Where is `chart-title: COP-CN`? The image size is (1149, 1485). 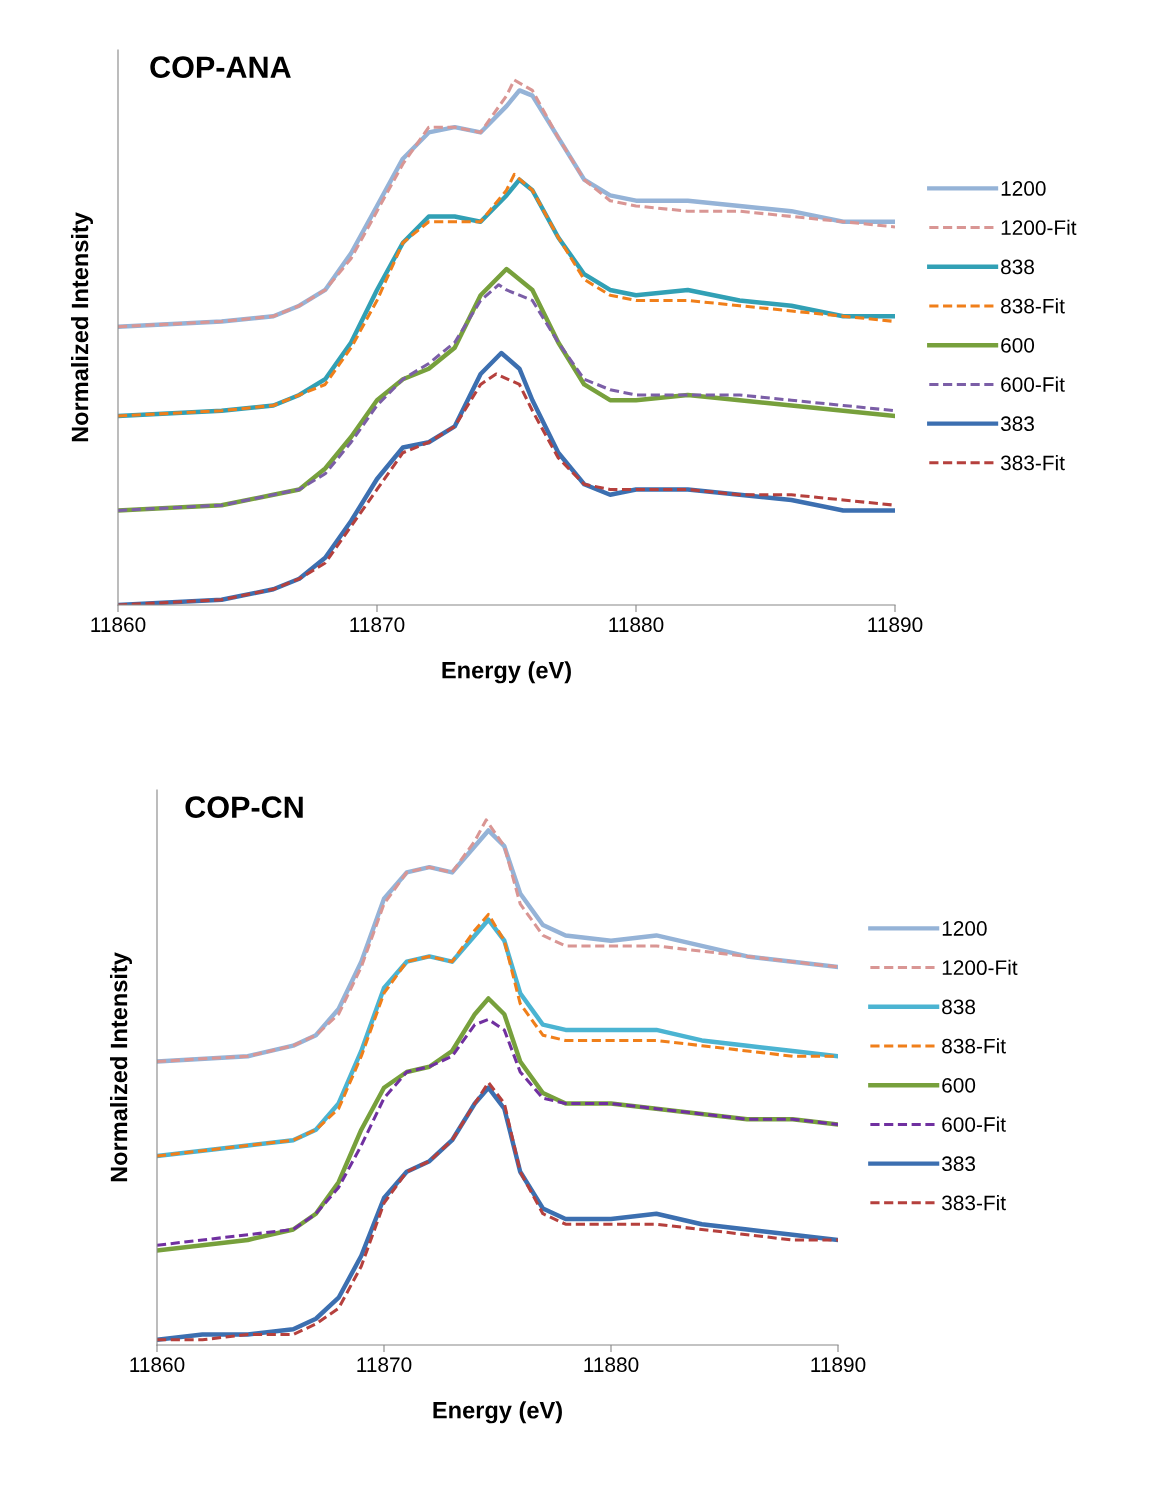 chart-title: COP-CN is located at coordinates (244, 807).